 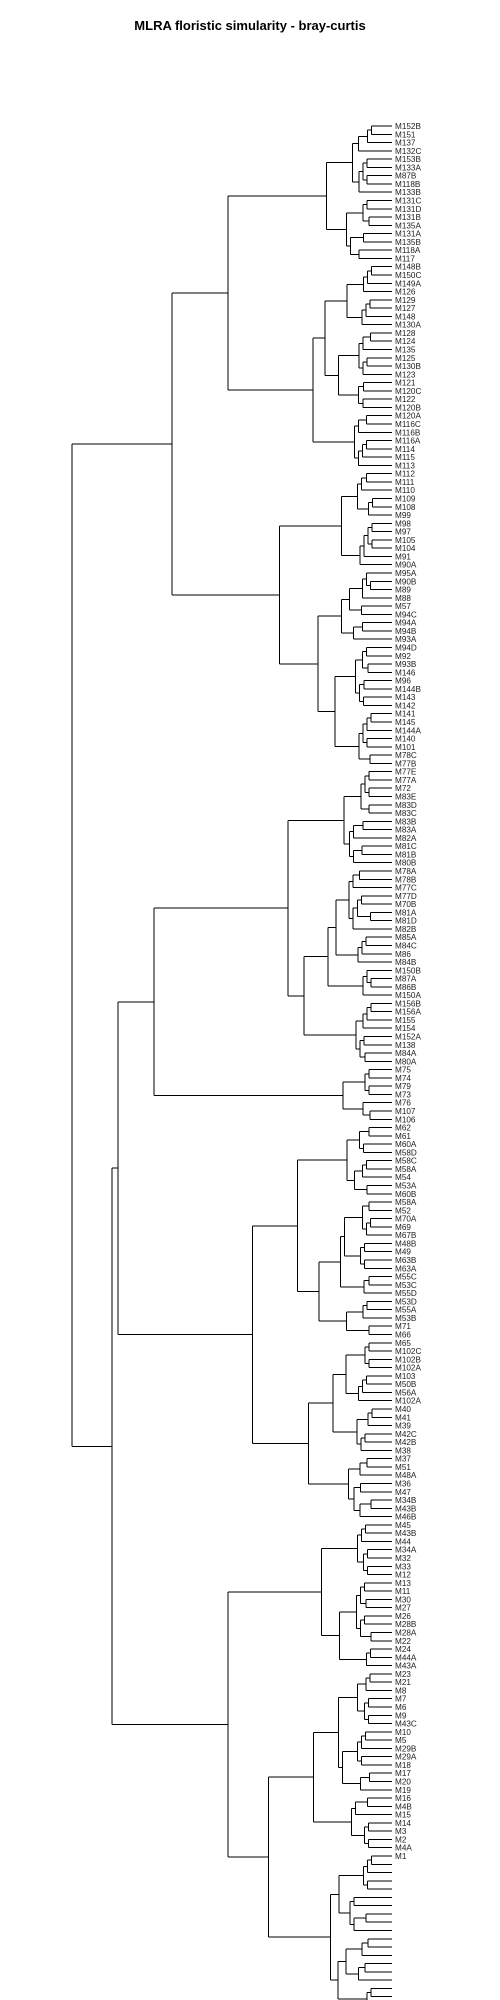 I want to click on leaf-label: M90A, so click(x=406, y=565).